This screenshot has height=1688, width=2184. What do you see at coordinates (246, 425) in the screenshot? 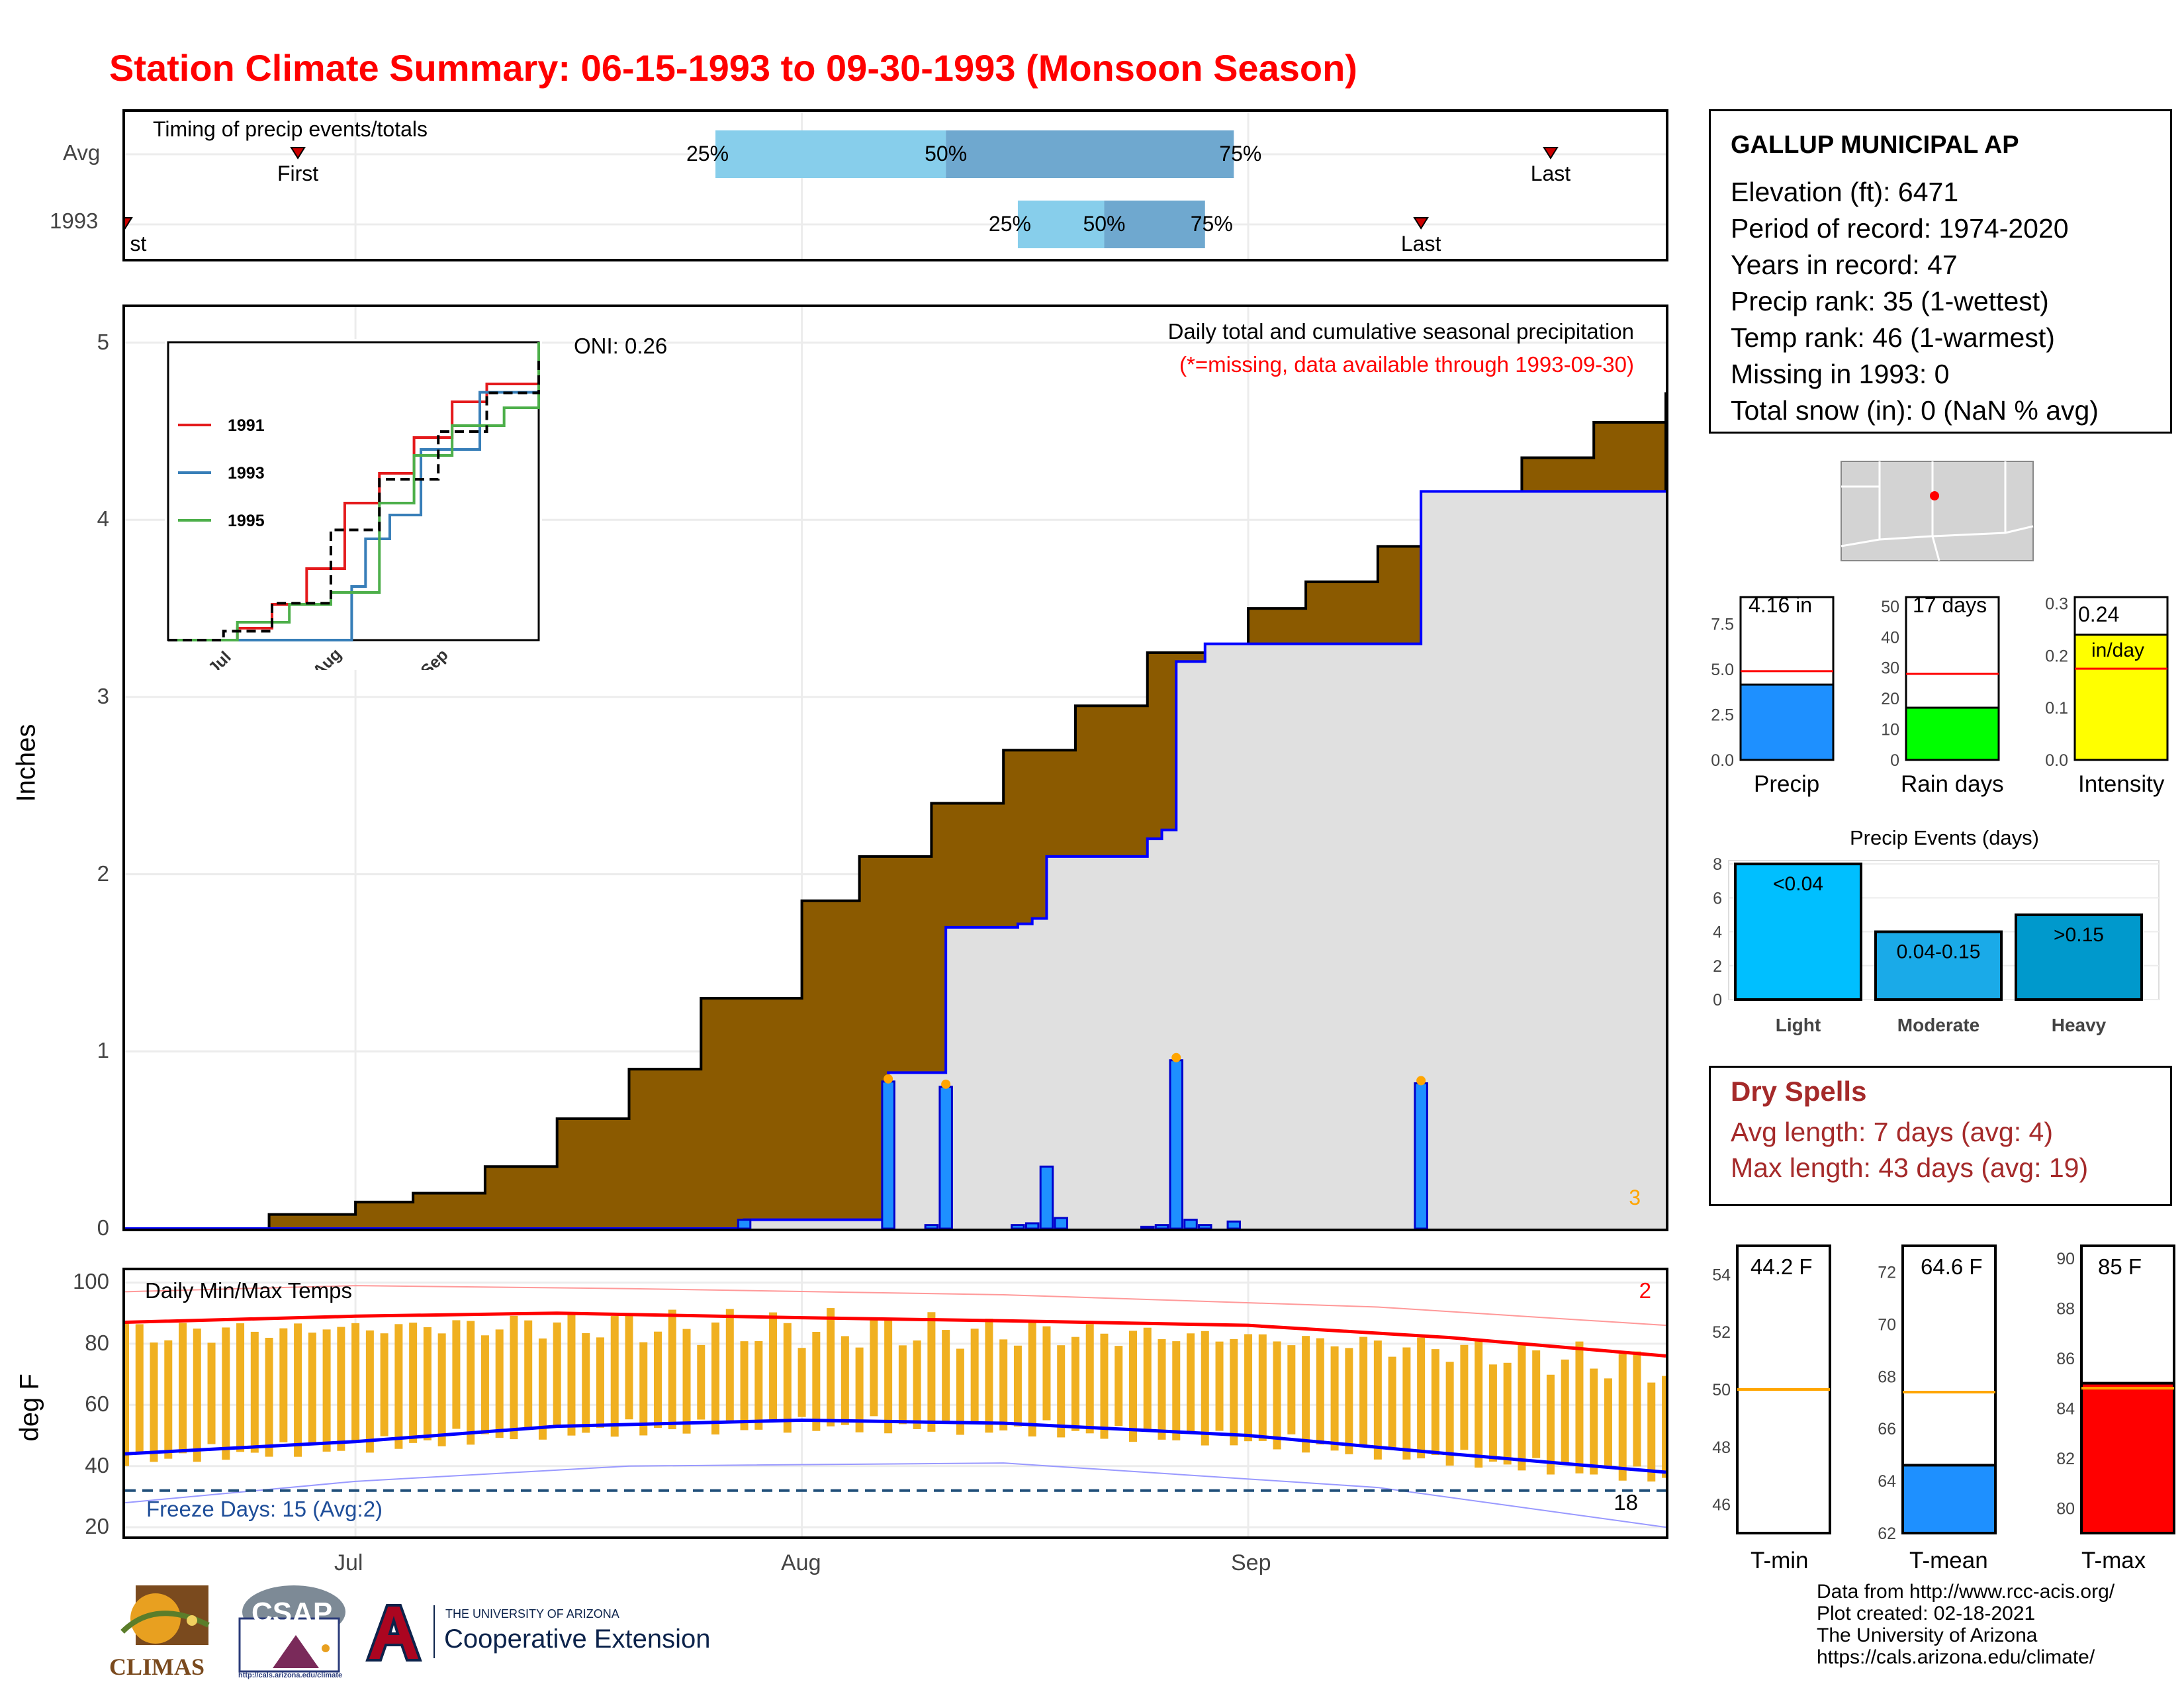
I see `inset-legend-label: 1991` at bounding box center [246, 425].